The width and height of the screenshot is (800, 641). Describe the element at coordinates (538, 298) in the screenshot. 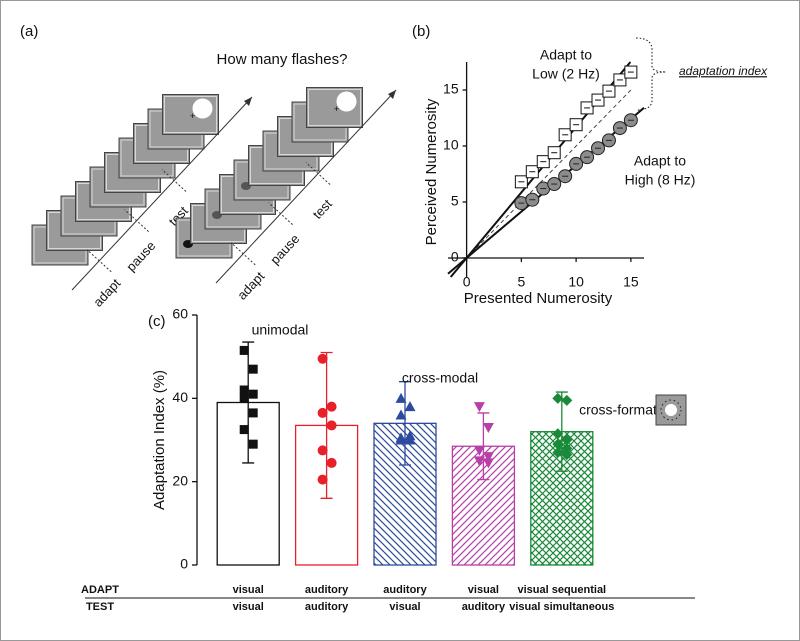

I see `x-axis-label: Presented Numerosity` at that location.